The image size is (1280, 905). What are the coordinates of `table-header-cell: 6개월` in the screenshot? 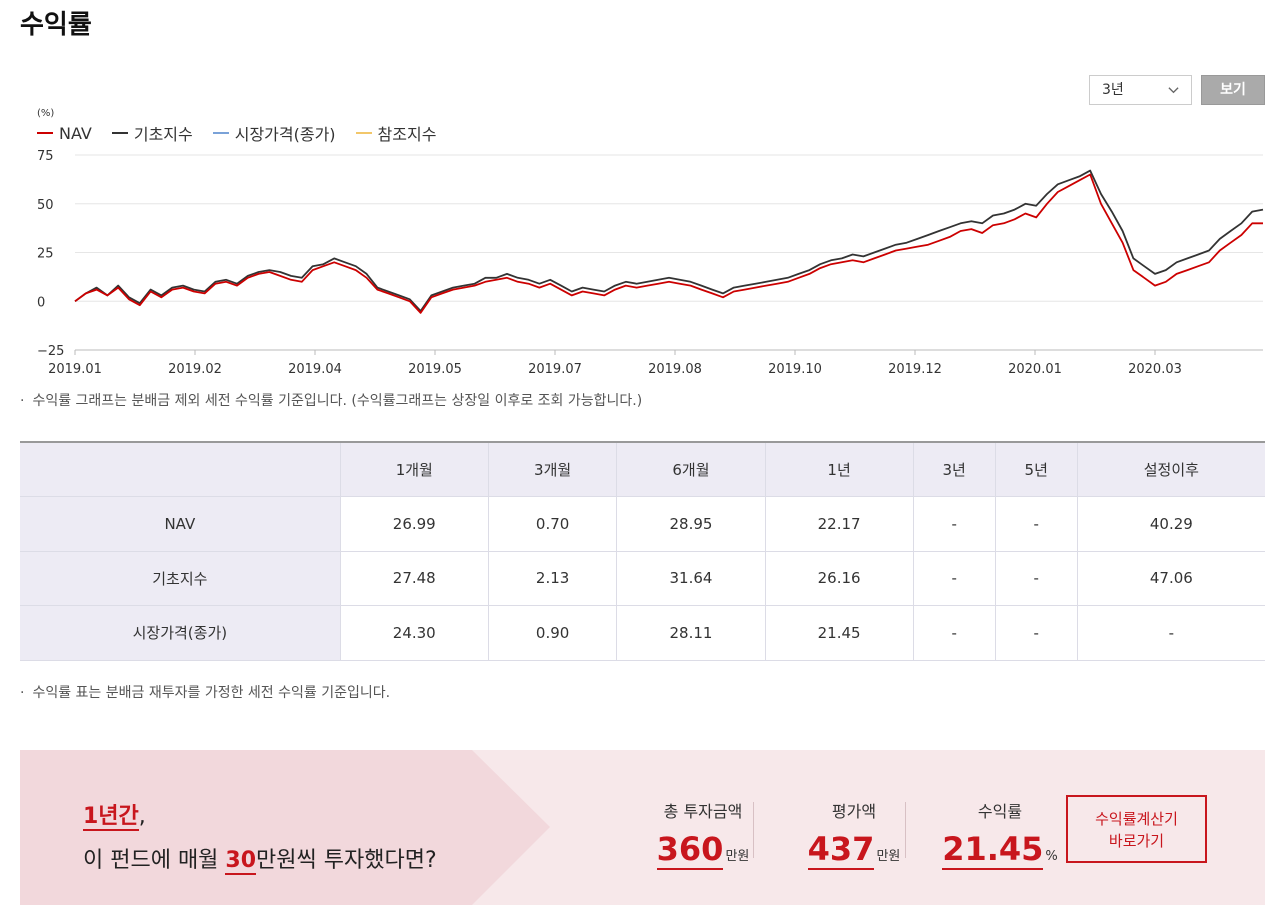 It's located at (691, 469).